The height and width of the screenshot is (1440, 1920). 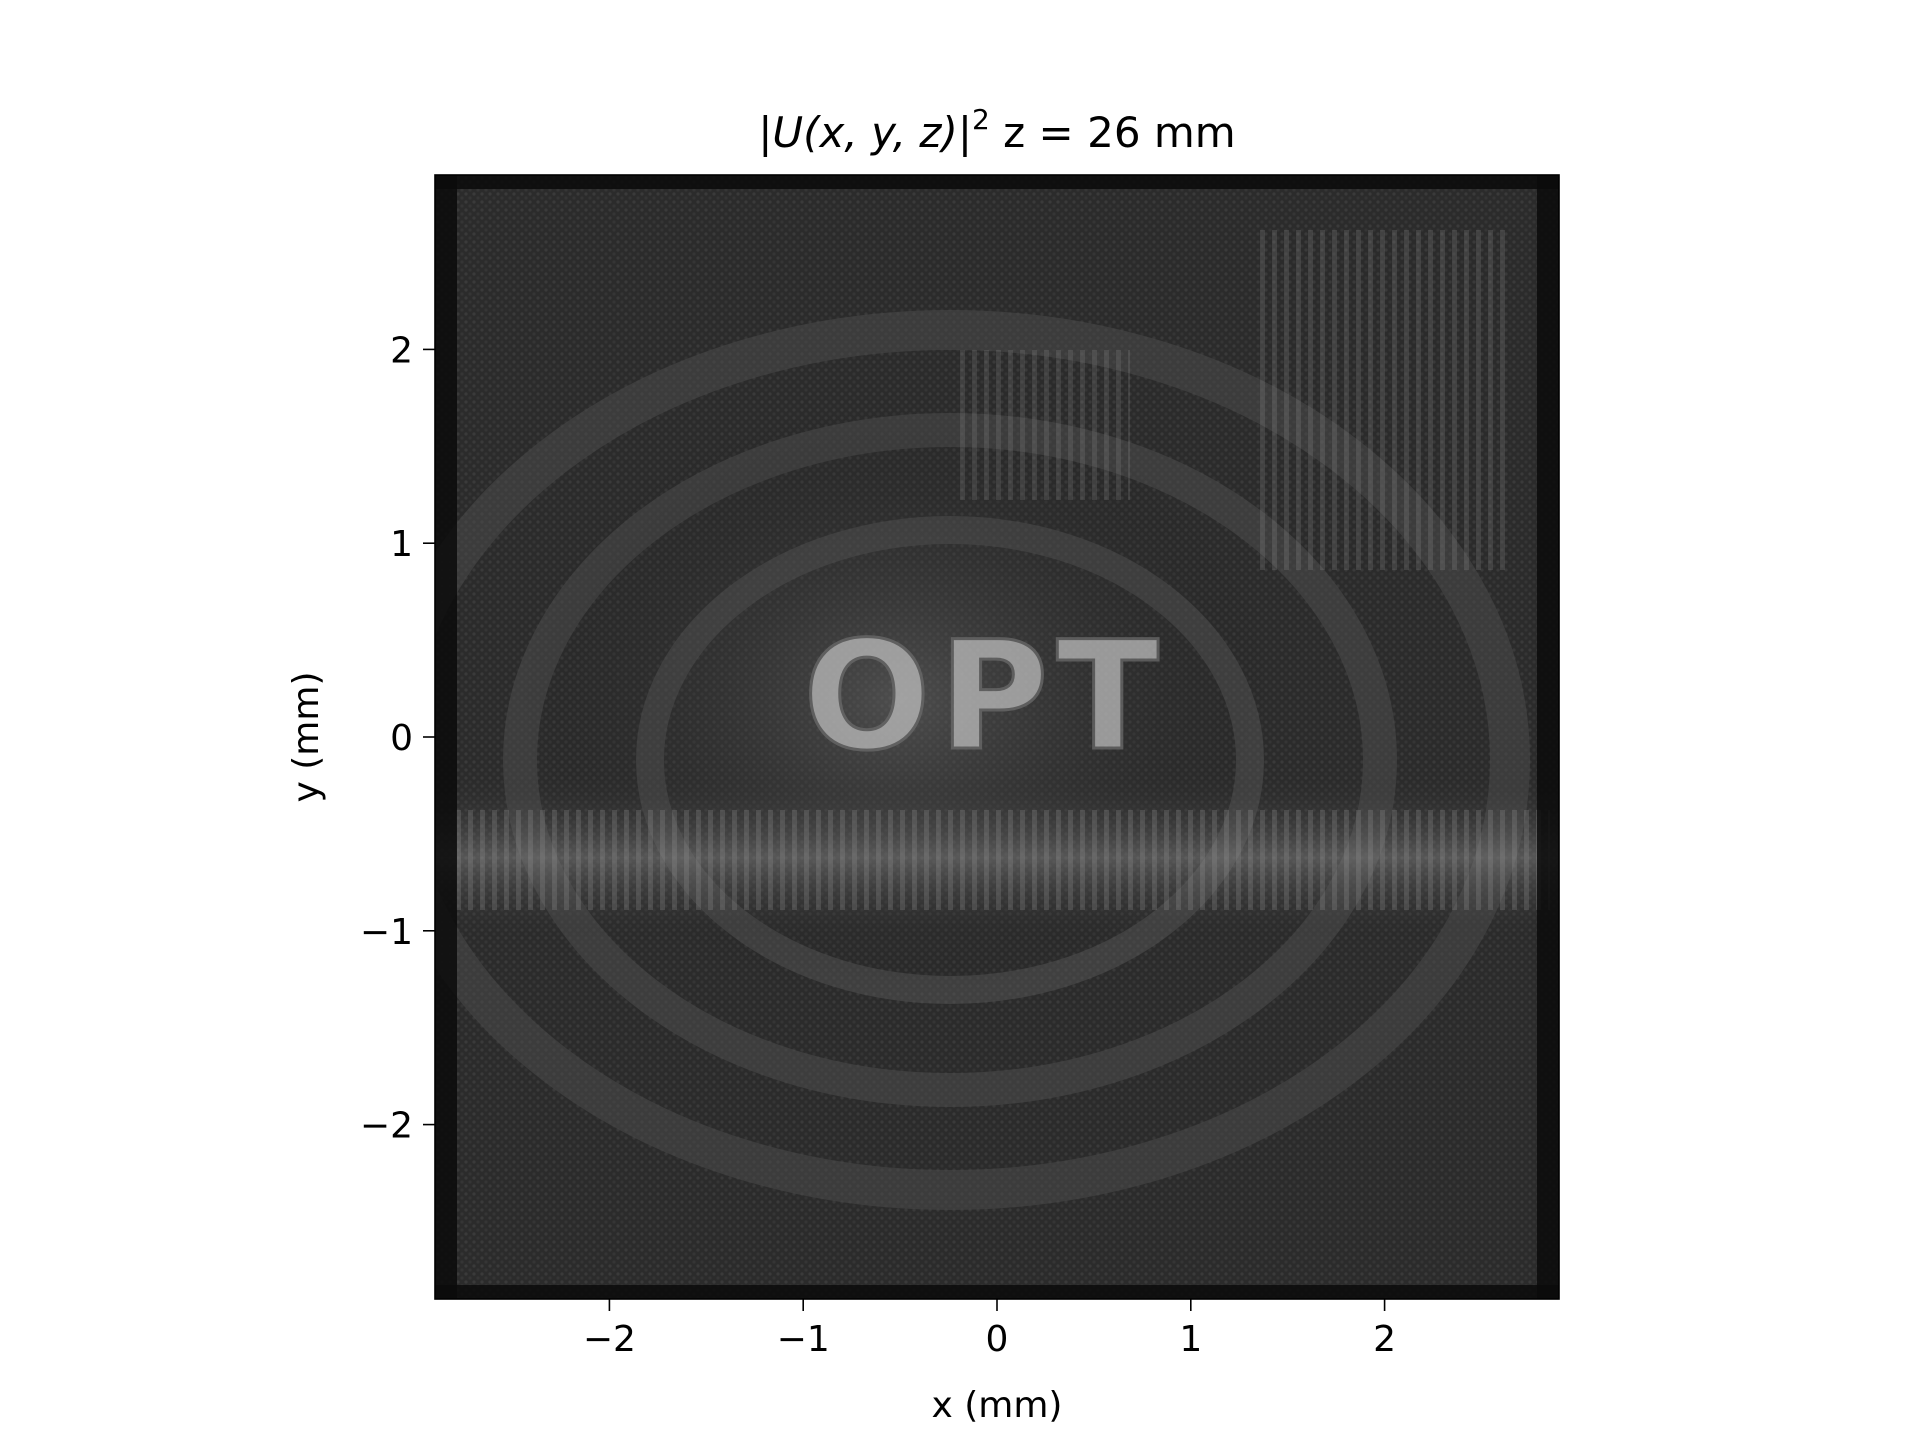 I want to click on y-tick-label: 0, so click(x=401, y=738).